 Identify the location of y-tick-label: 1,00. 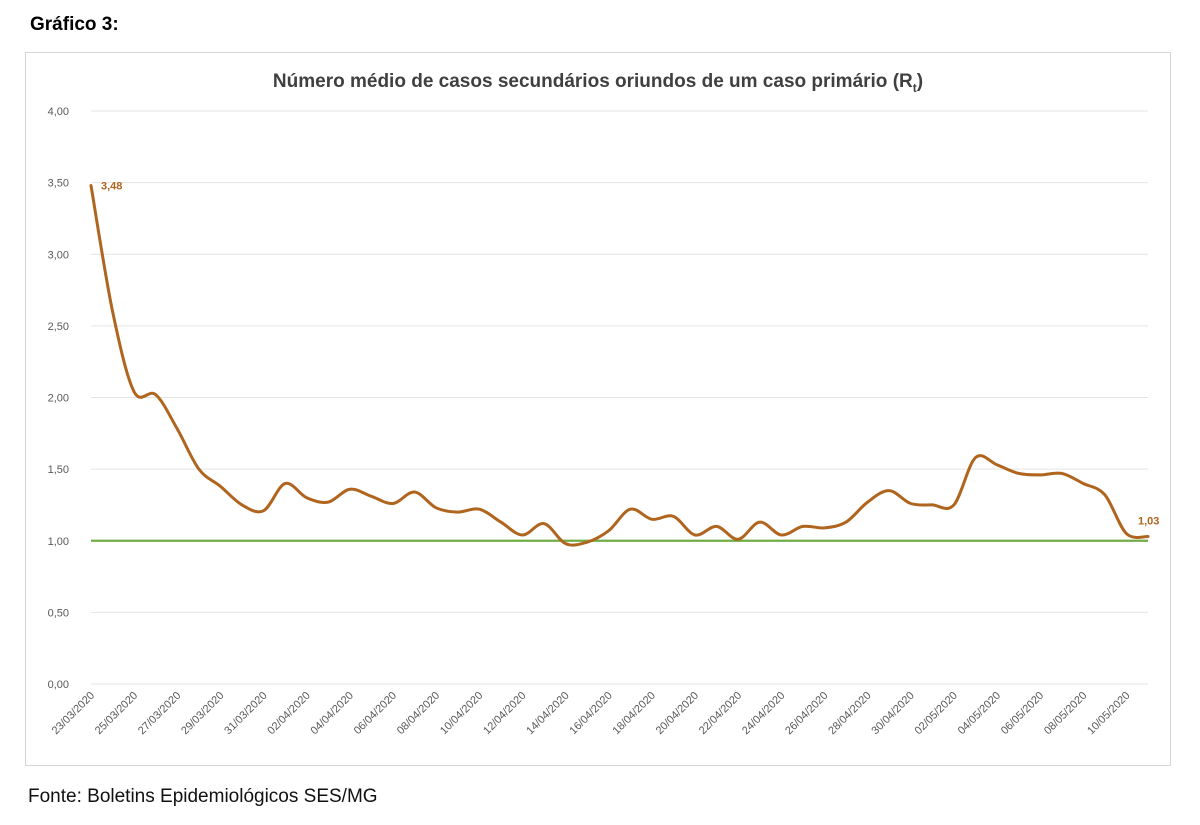
(58, 542).